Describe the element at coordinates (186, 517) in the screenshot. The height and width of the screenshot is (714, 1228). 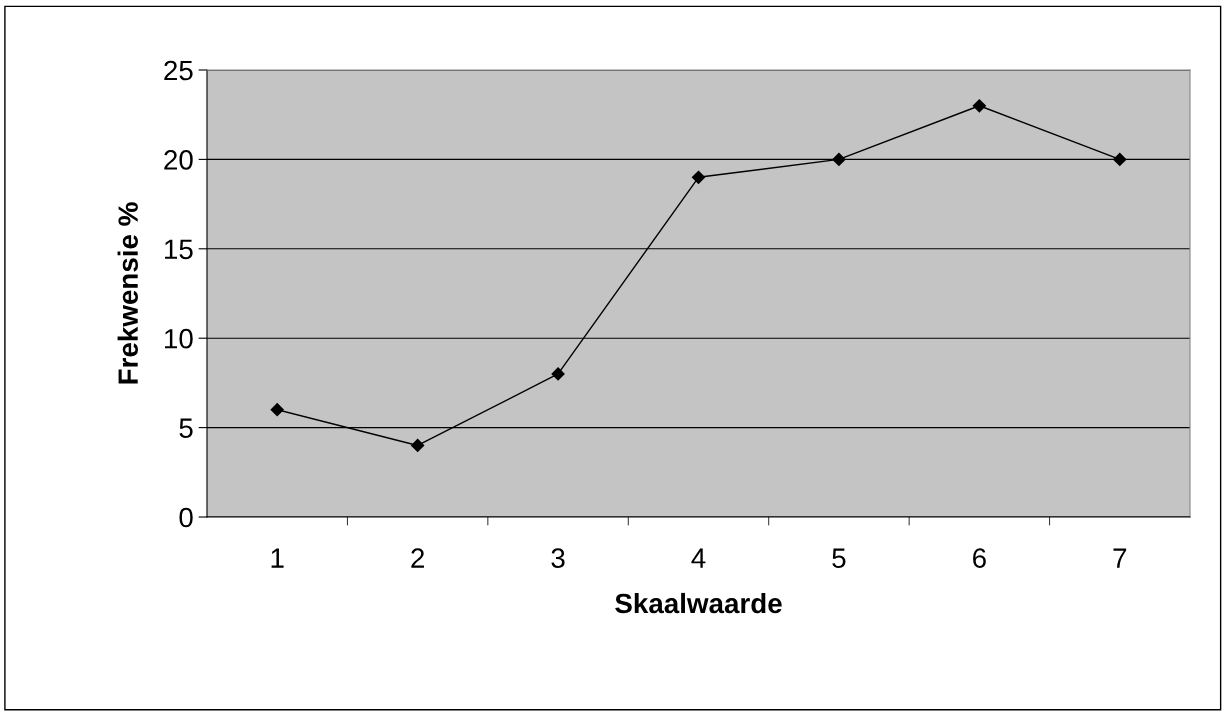
I see `y-tick-label: 0` at that location.